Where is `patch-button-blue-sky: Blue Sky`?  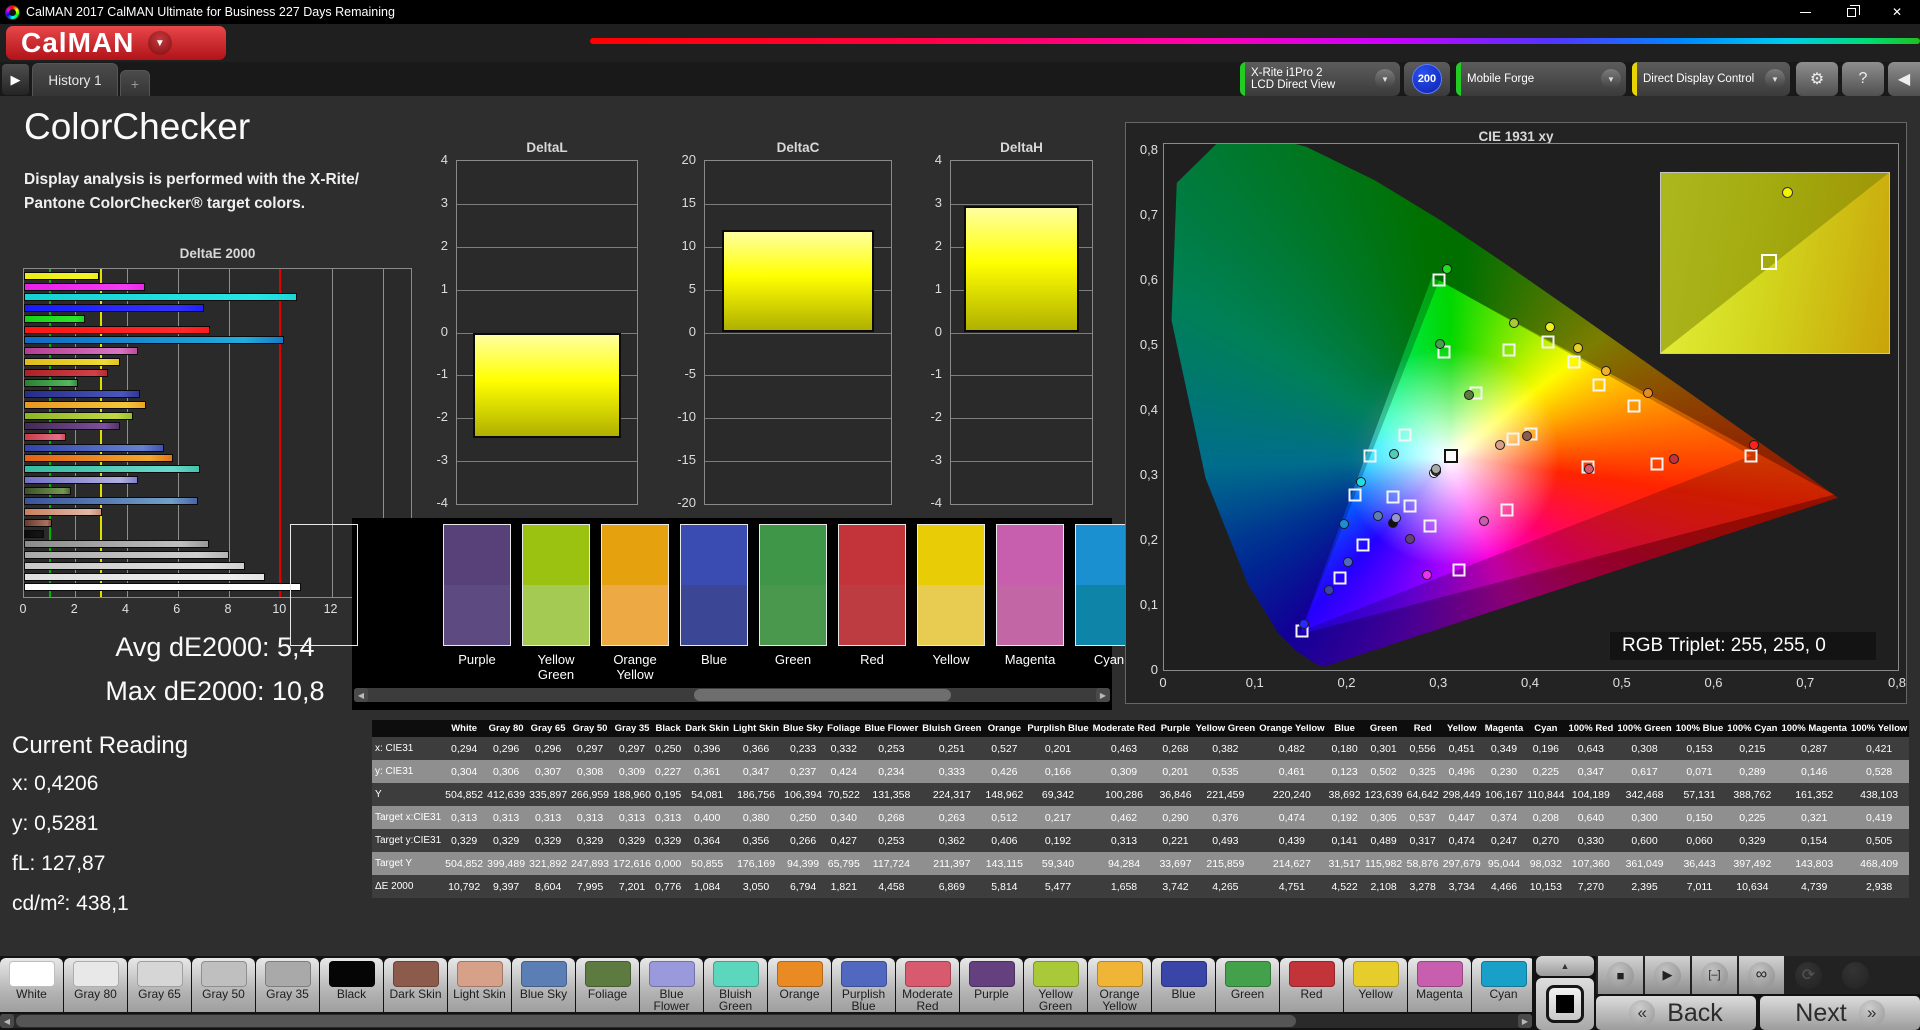
patch-button-blue-sky: Blue Sky is located at coordinates (543, 985).